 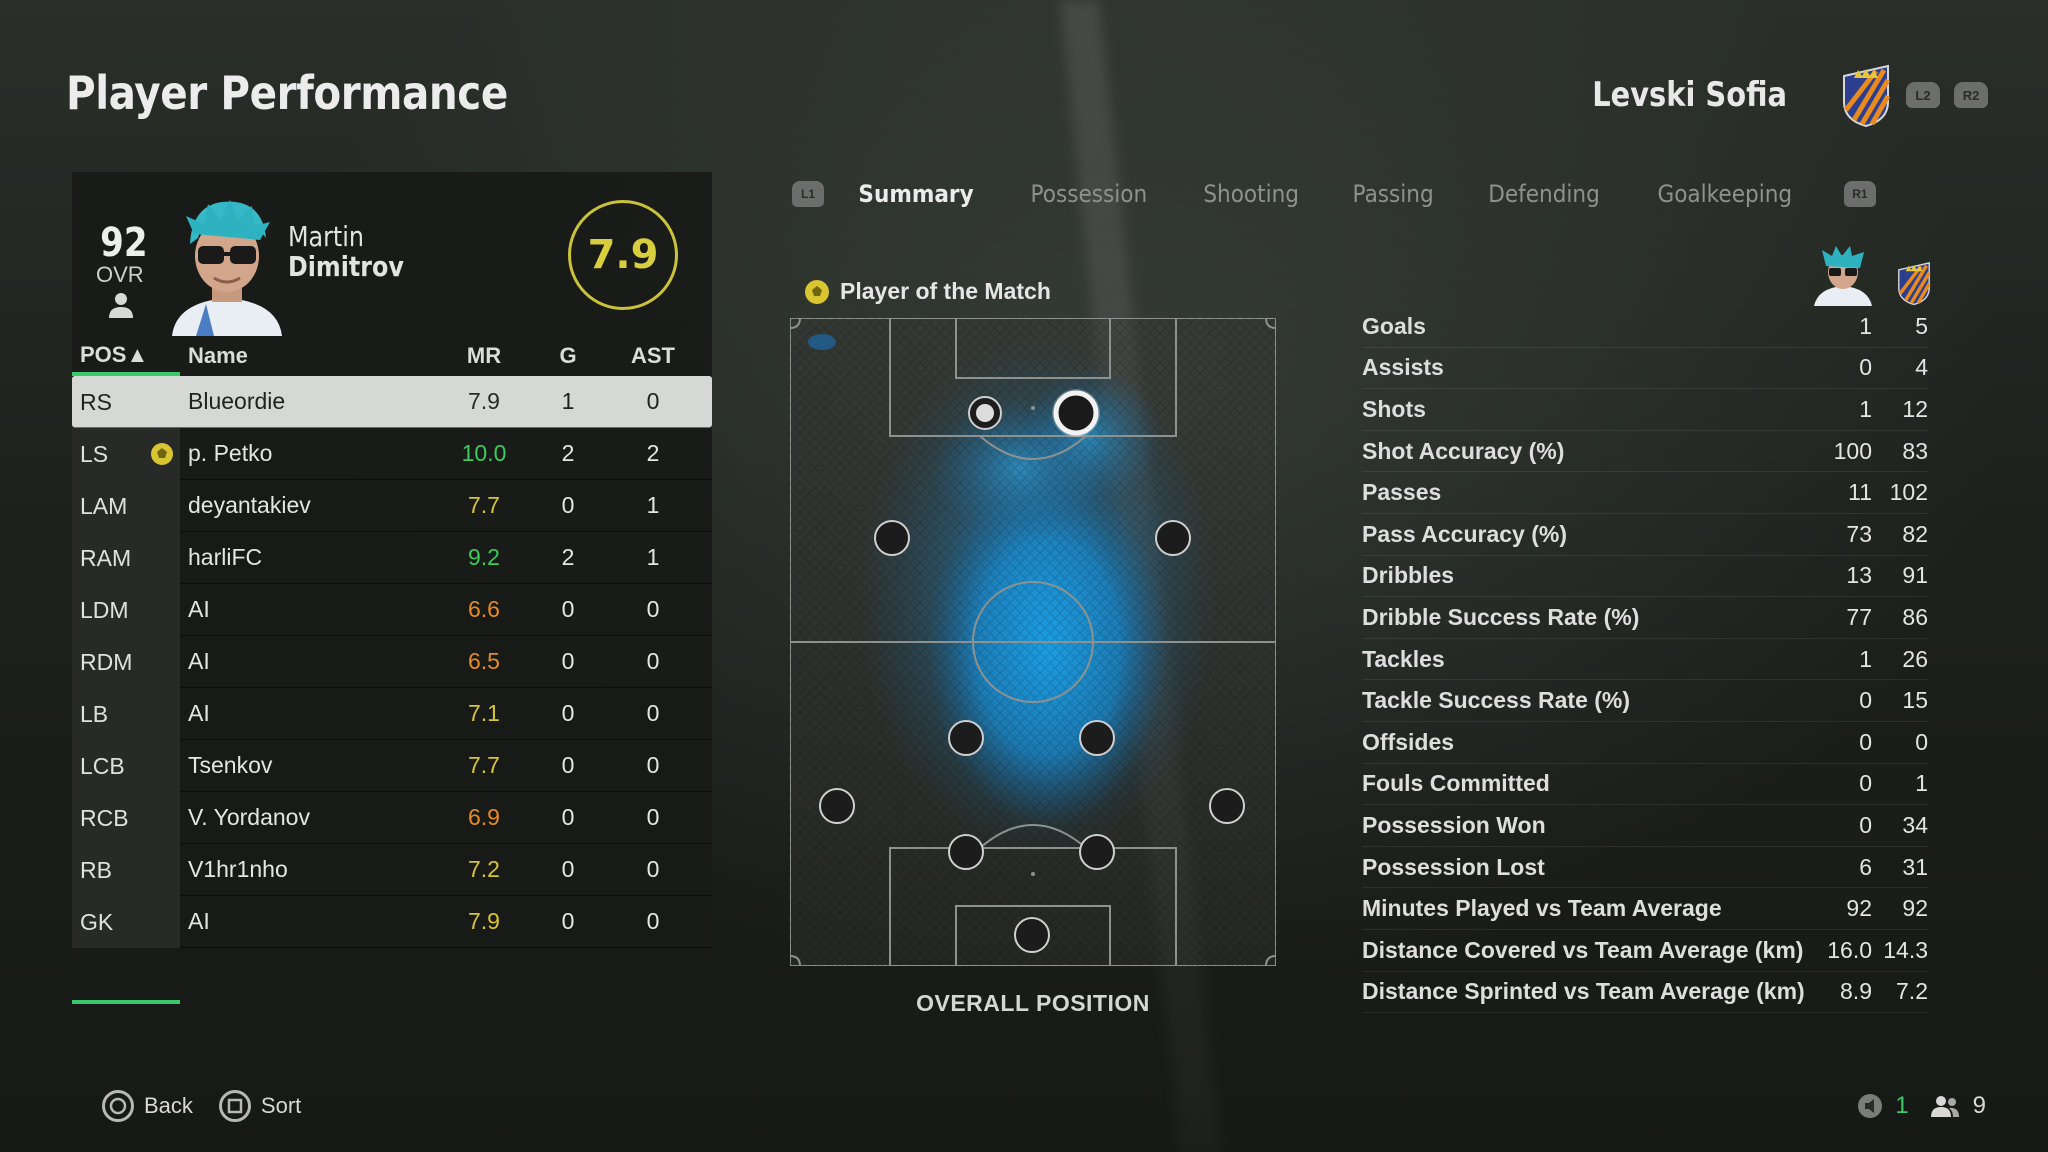 What do you see at coordinates (227, 268) in the screenshot?
I see `player-avatar` at bounding box center [227, 268].